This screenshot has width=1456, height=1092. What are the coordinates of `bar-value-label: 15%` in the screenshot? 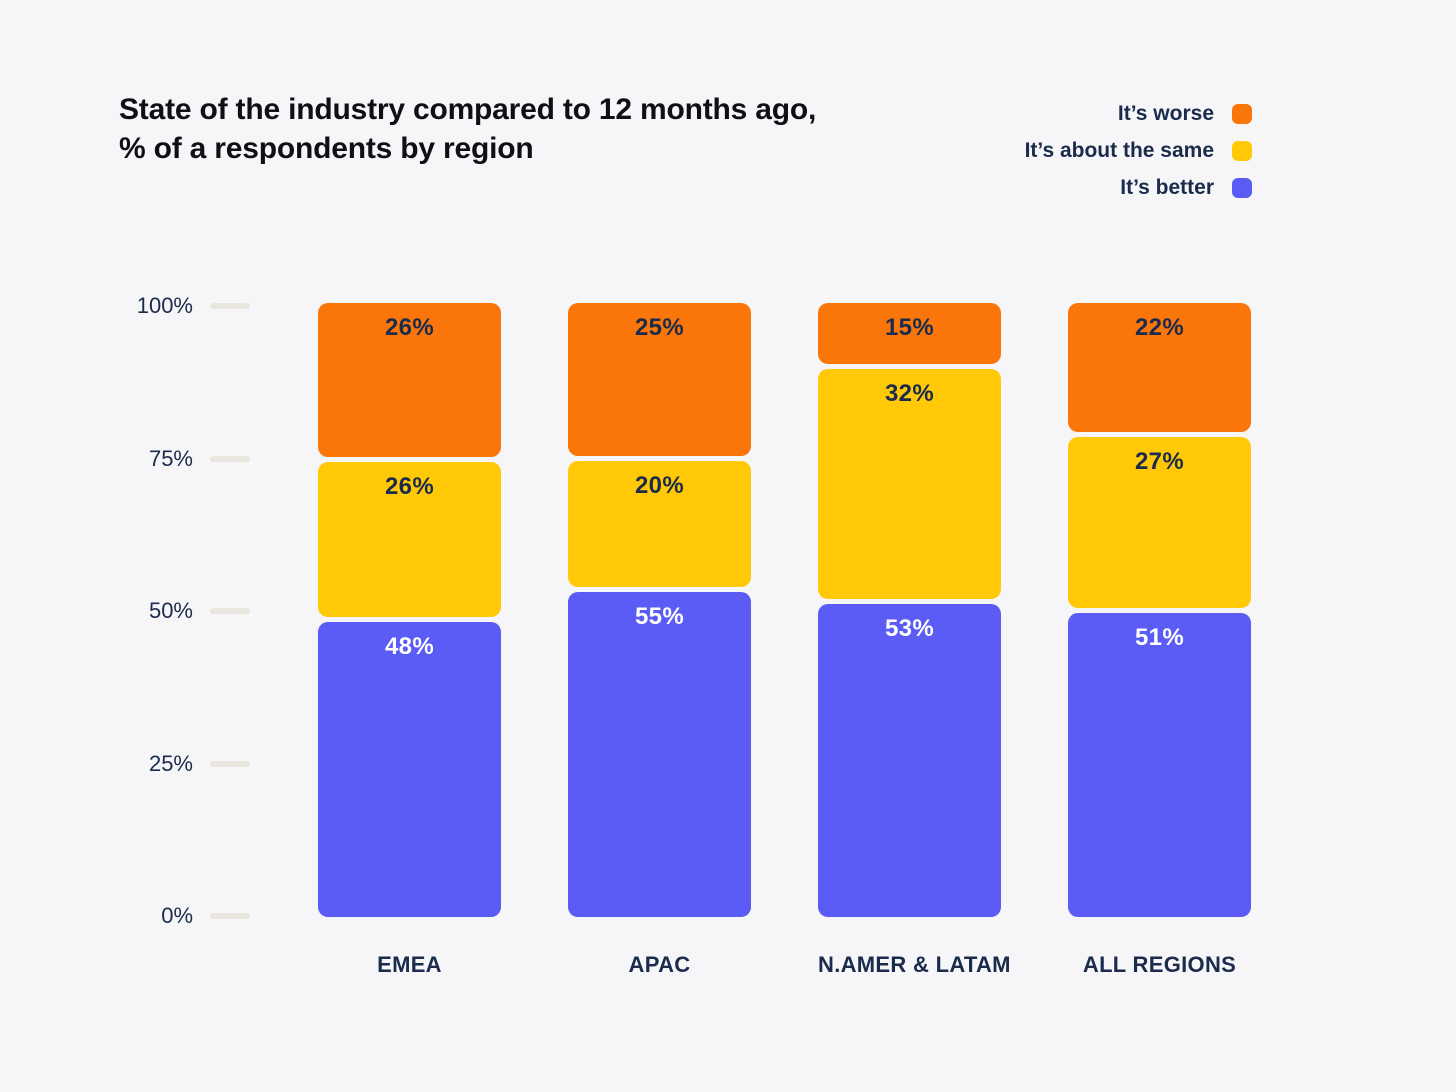 It's located at (909, 327).